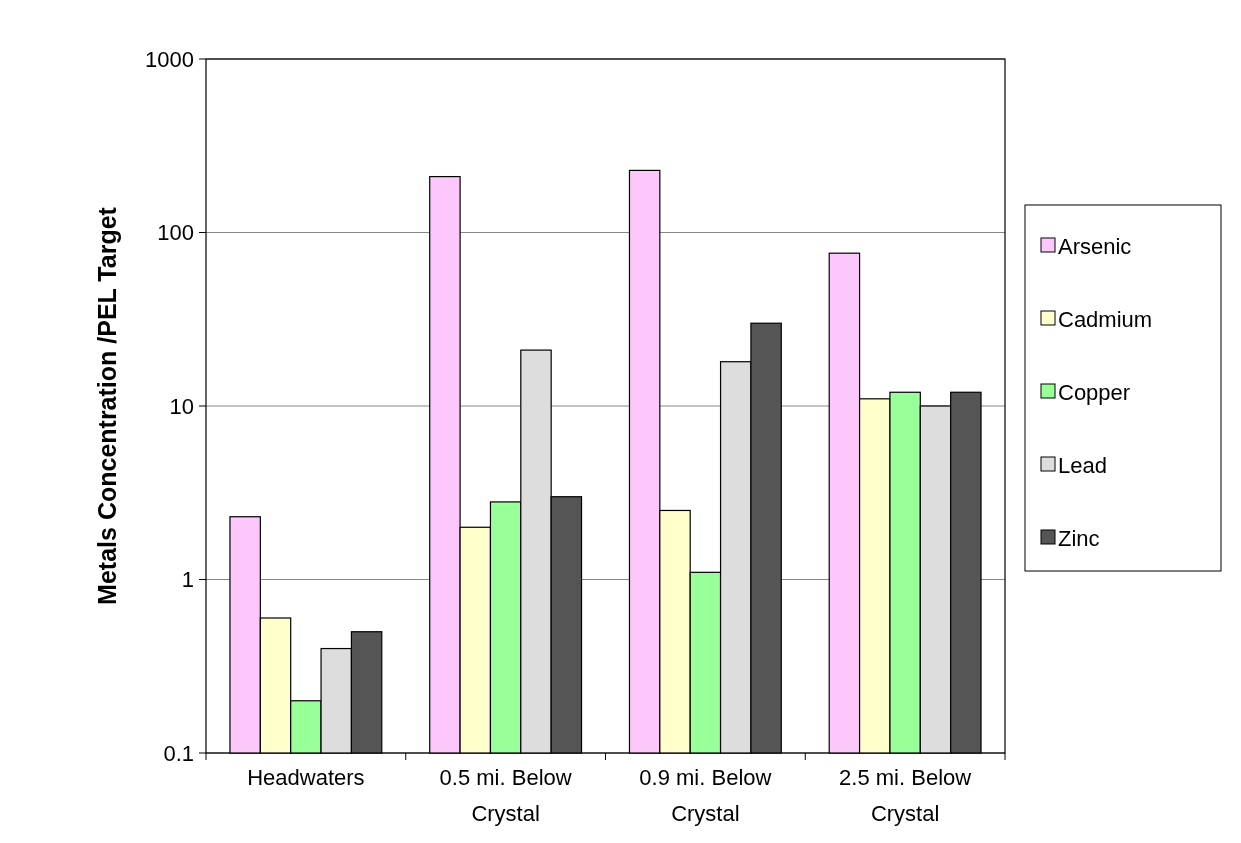 The width and height of the screenshot is (1241, 843). Describe the element at coordinates (181, 406) in the screenshot. I see `y-tick-label: 10` at that location.